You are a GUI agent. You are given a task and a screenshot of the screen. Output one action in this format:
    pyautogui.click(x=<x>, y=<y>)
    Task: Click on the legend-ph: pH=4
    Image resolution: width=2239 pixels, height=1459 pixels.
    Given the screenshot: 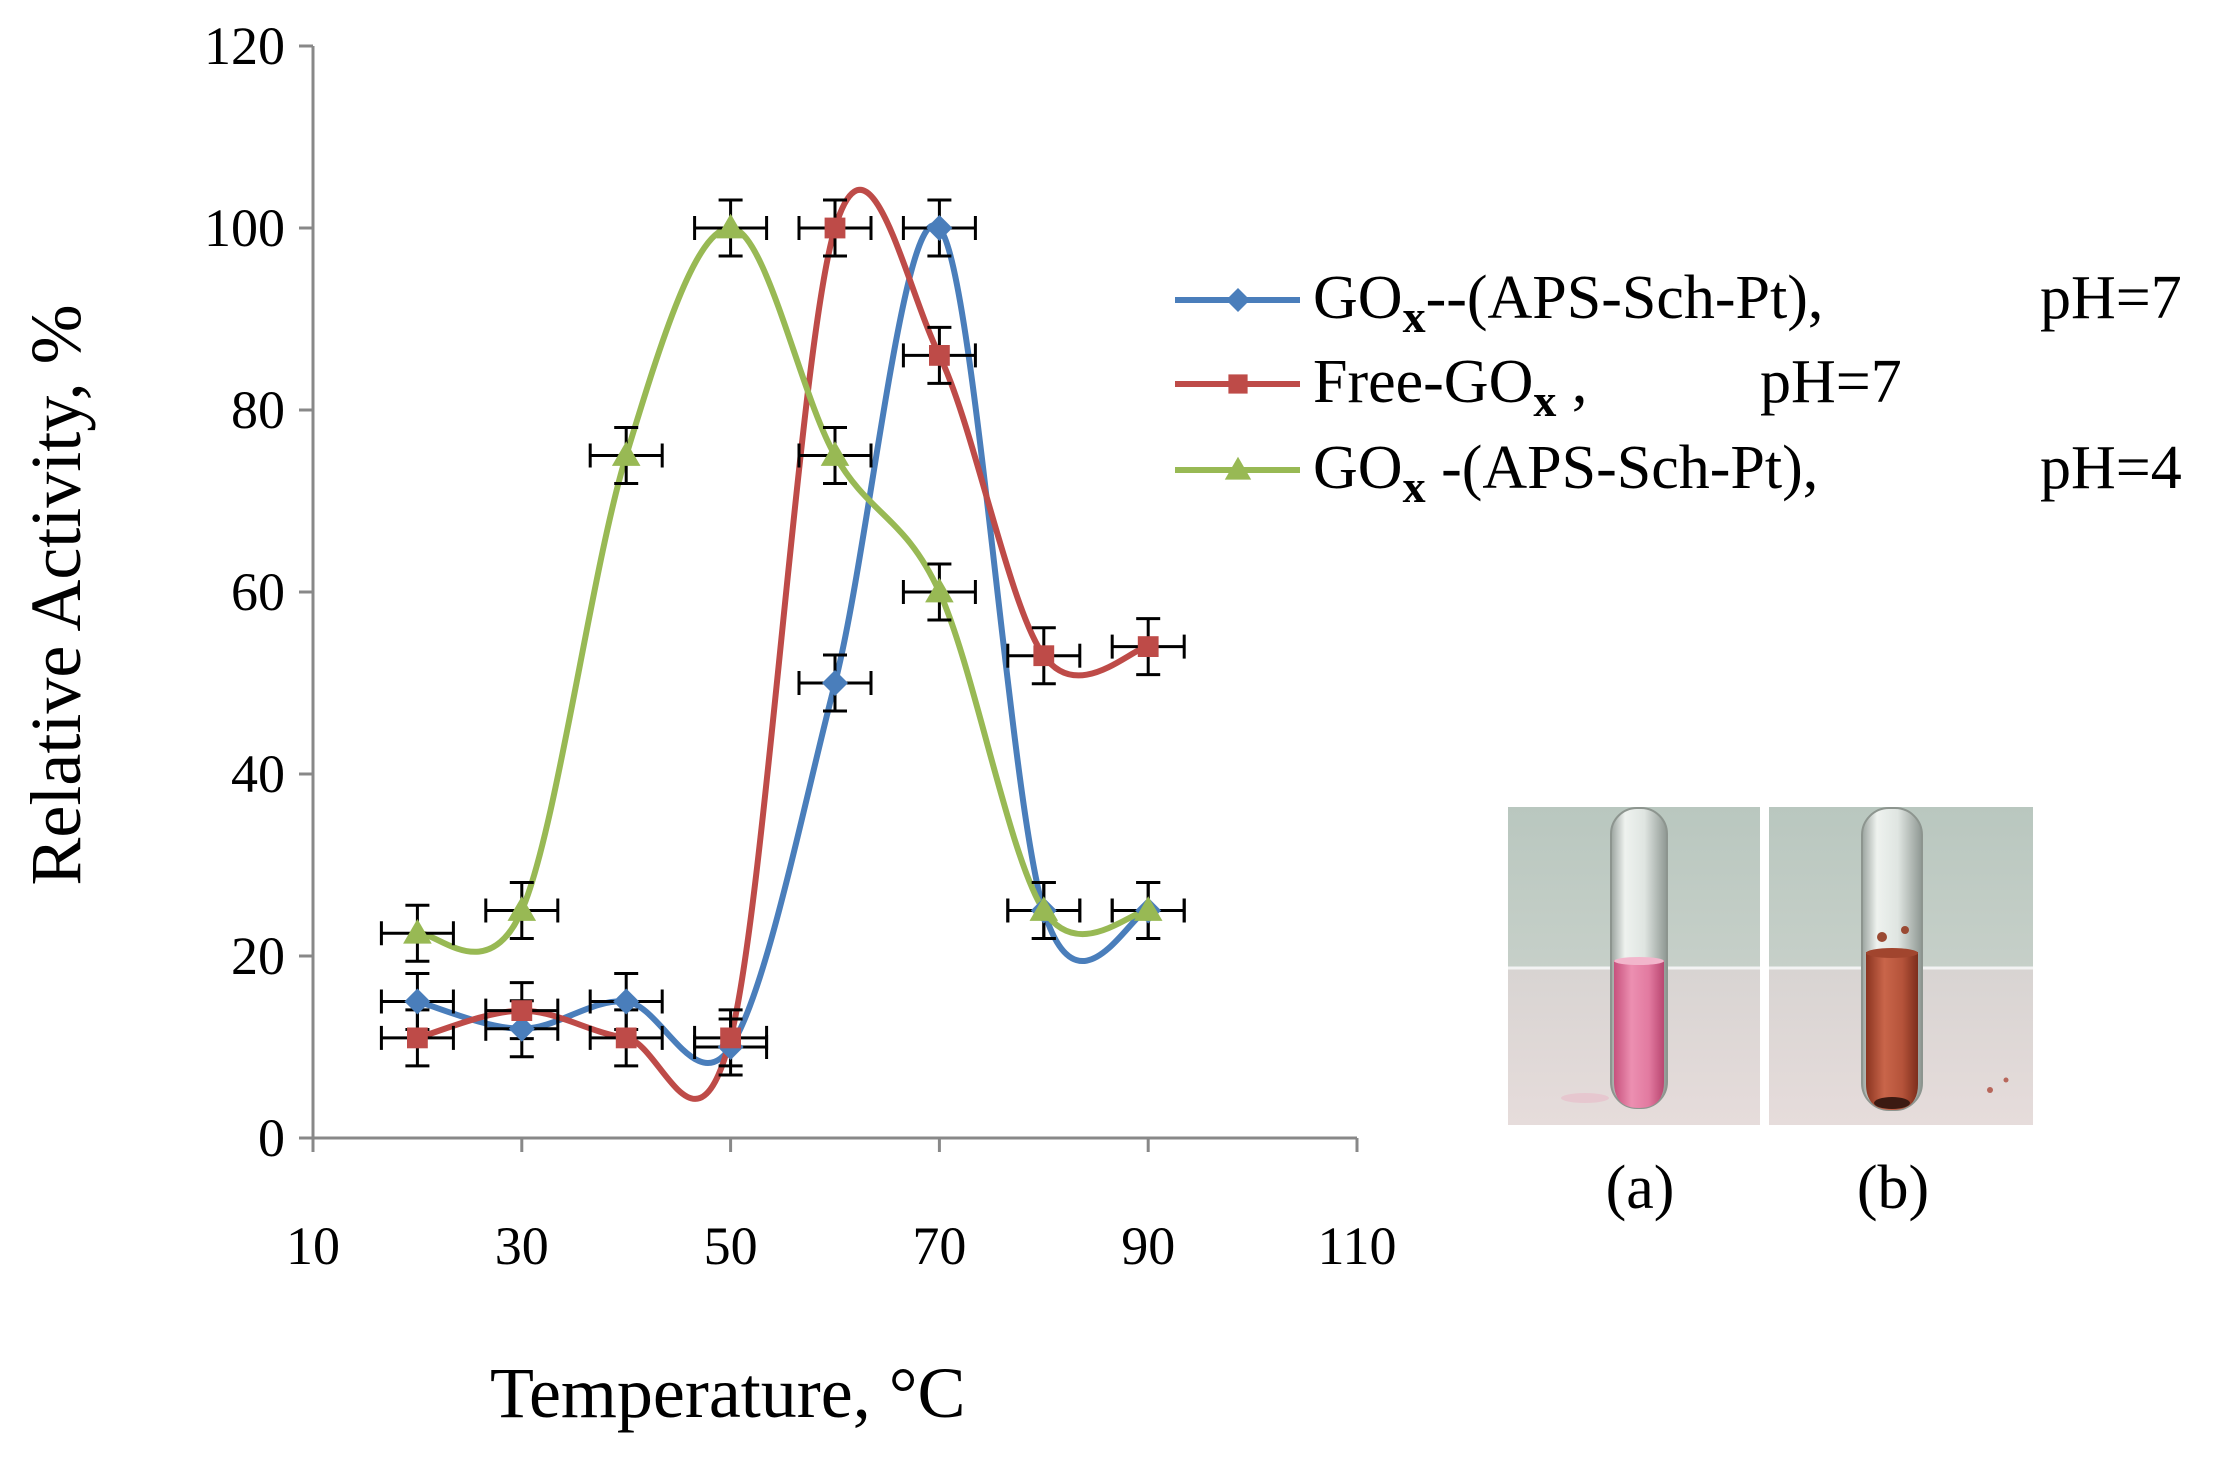 What is the action you would take?
    pyautogui.click(x=2111, y=468)
    